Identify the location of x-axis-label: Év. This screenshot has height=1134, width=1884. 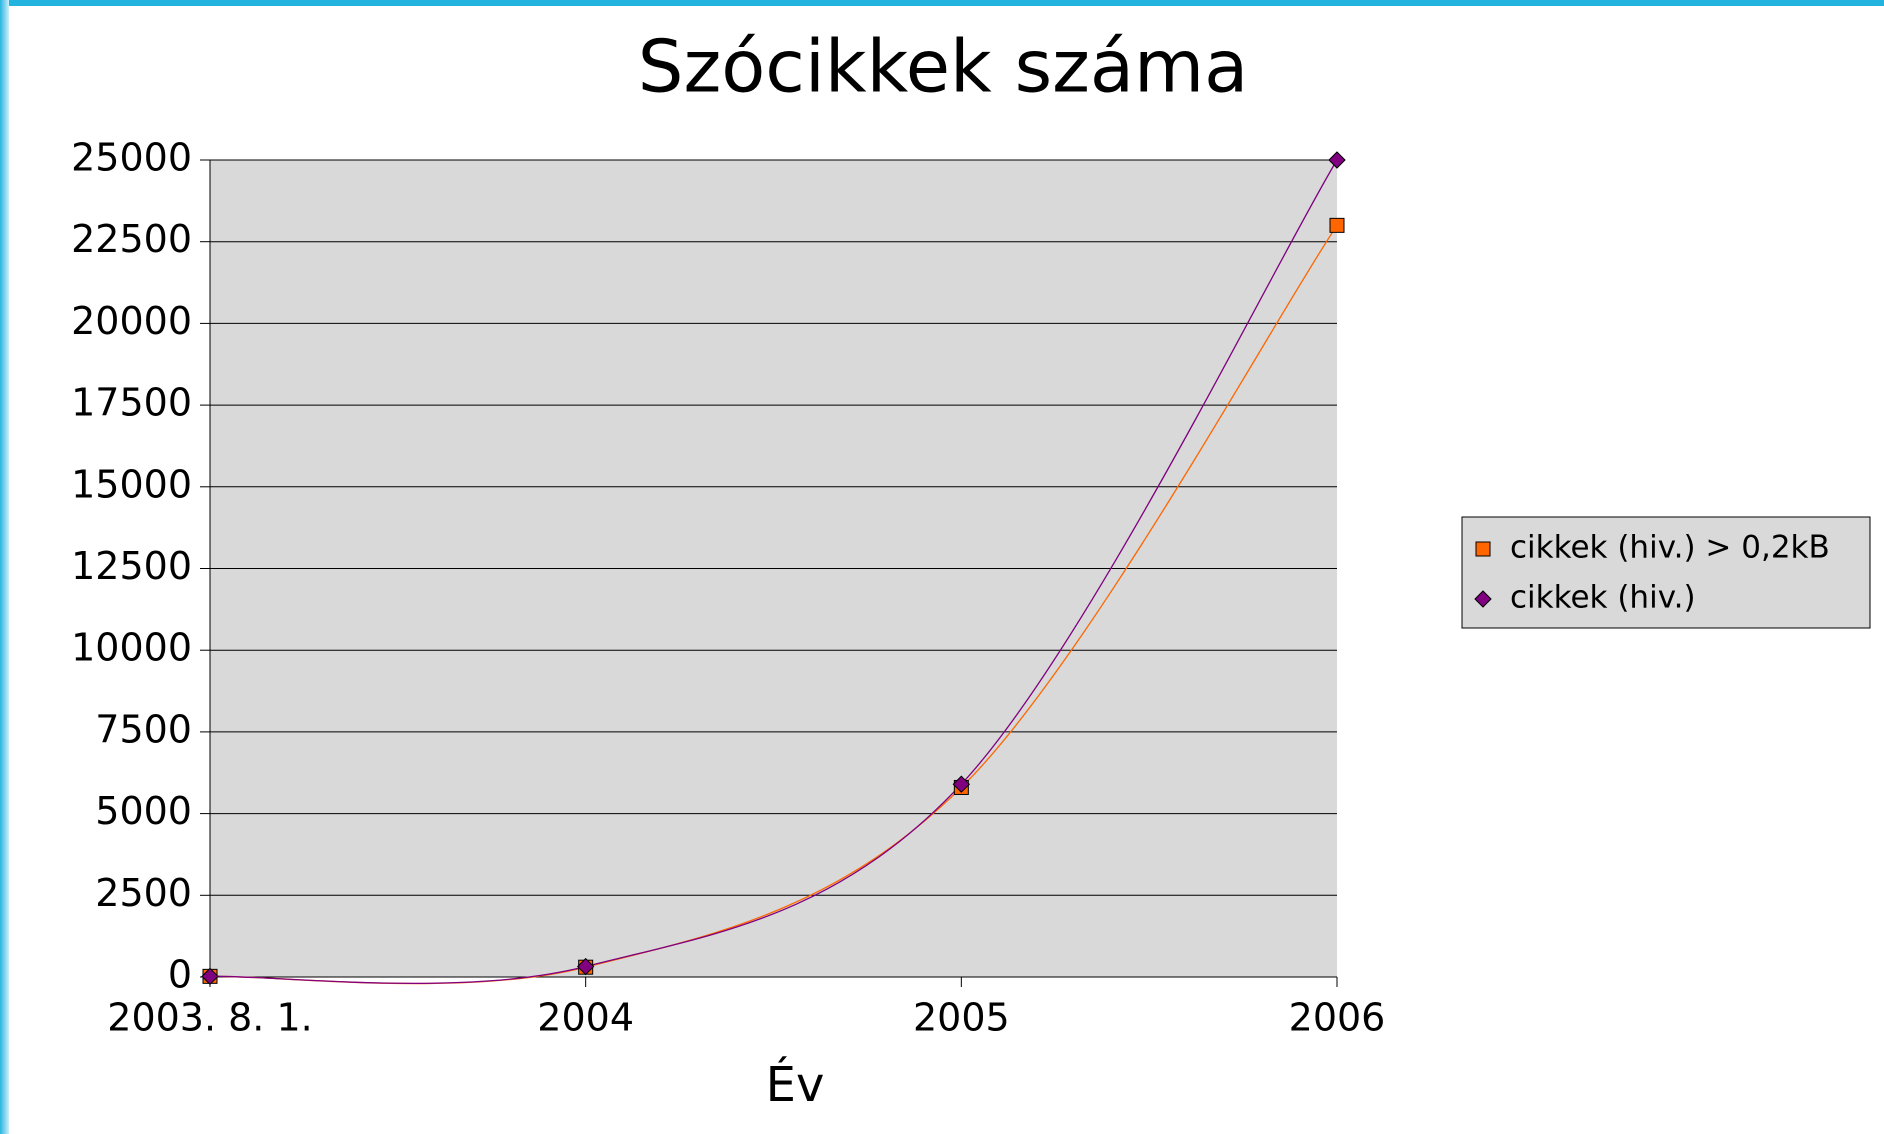
(795, 1084).